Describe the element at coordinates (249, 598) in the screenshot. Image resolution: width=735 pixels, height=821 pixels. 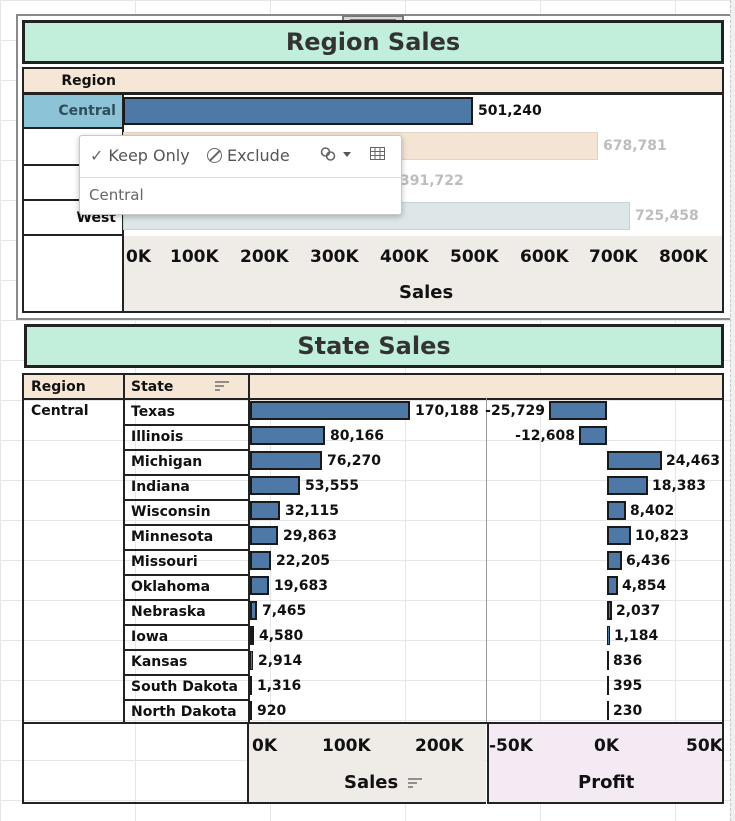
I see `state-sales-divider` at that location.